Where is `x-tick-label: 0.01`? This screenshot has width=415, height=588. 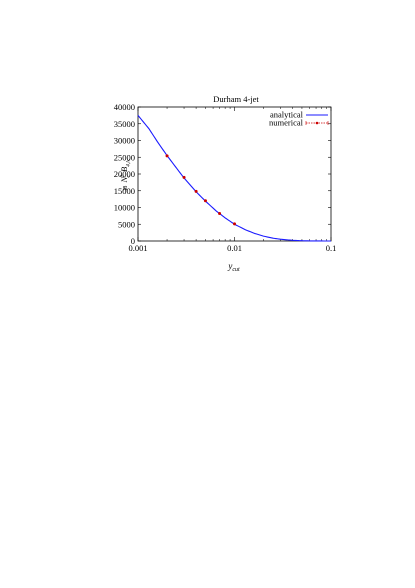 x-tick-label: 0.01 is located at coordinates (234, 248).